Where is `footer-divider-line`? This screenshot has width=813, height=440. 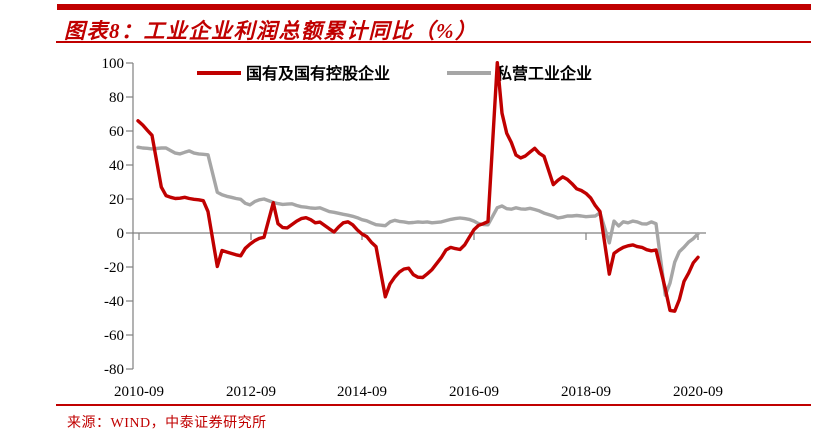
footer-divider-line is located at coordinates (433, 405).